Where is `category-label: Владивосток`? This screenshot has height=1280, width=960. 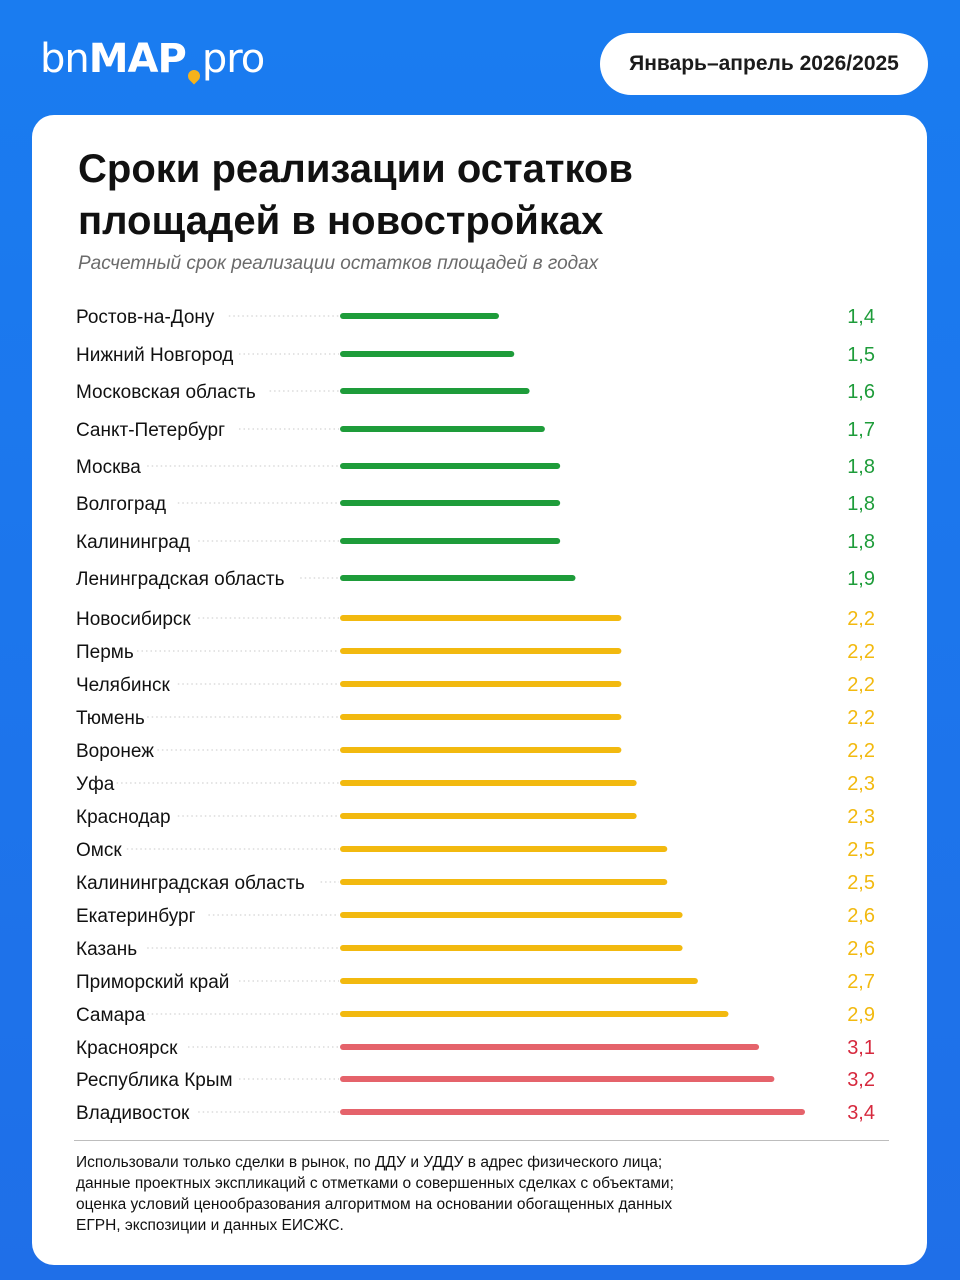 category-label: Владивосток is located at coordinates (133, 1113).